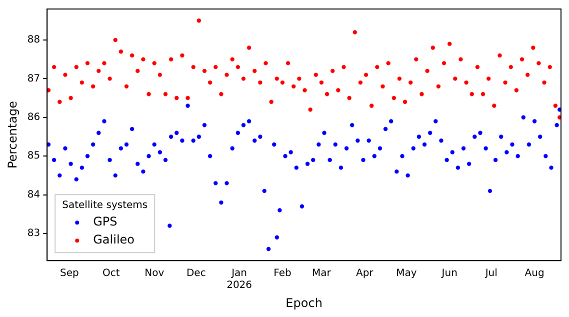 Image resolution: width=569 pixels, height=317 pixels. I want to click on y-tick-label: 85, so click(33, 156).